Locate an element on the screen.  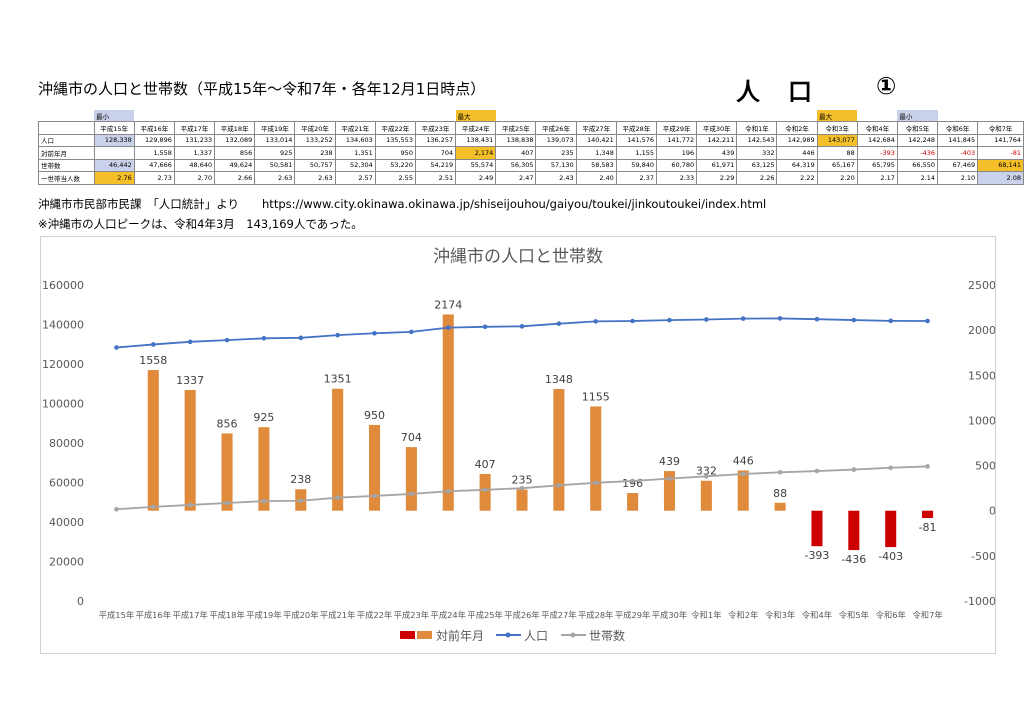
table-cell: 143,077 is located at coordinates (837, 140).